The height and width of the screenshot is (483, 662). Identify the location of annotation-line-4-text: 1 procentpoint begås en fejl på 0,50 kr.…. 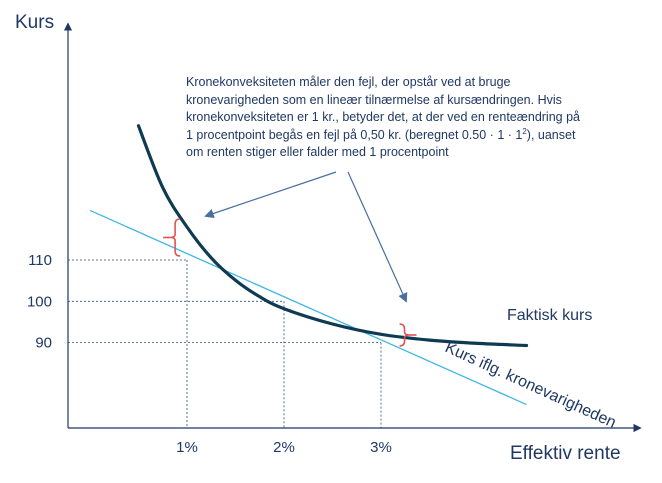
(354, 134).